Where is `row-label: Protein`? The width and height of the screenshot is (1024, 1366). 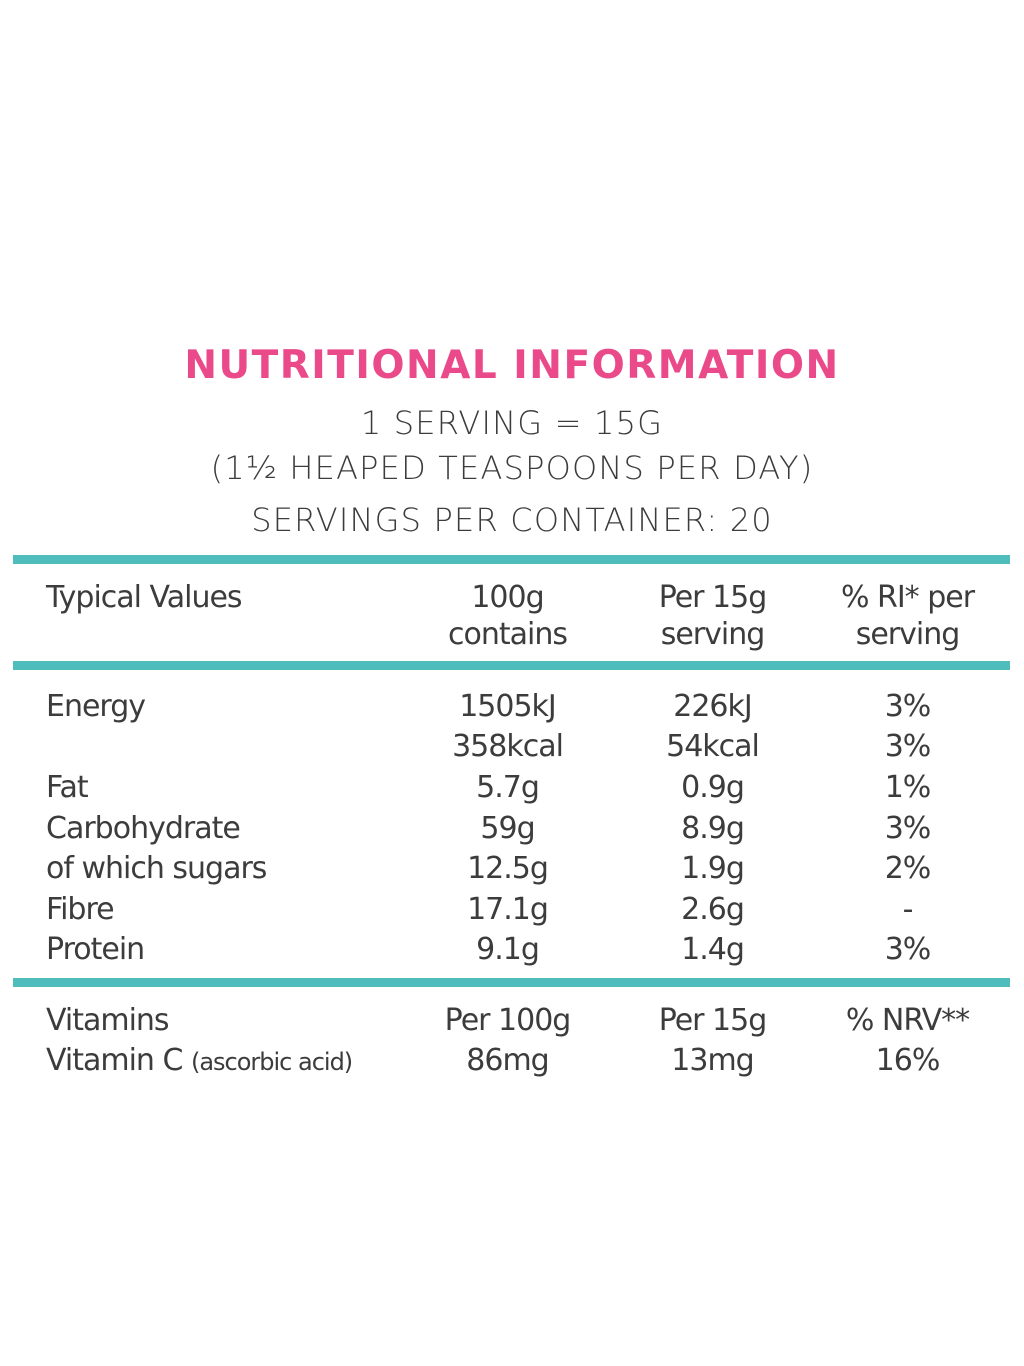 row-label: Protein is located at coordinates (95, 949).